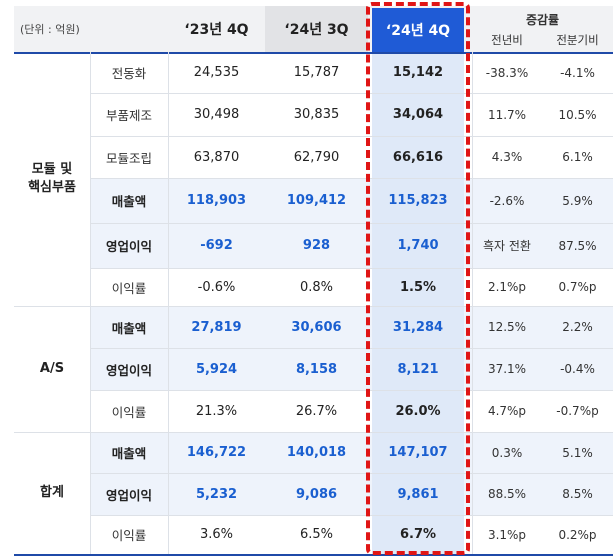 The width and height of the screenshot is (613, 558). Describe the element at coordinates (216, 411) in the screenshot. I see `value-23-4q: 21.3%` at that location.